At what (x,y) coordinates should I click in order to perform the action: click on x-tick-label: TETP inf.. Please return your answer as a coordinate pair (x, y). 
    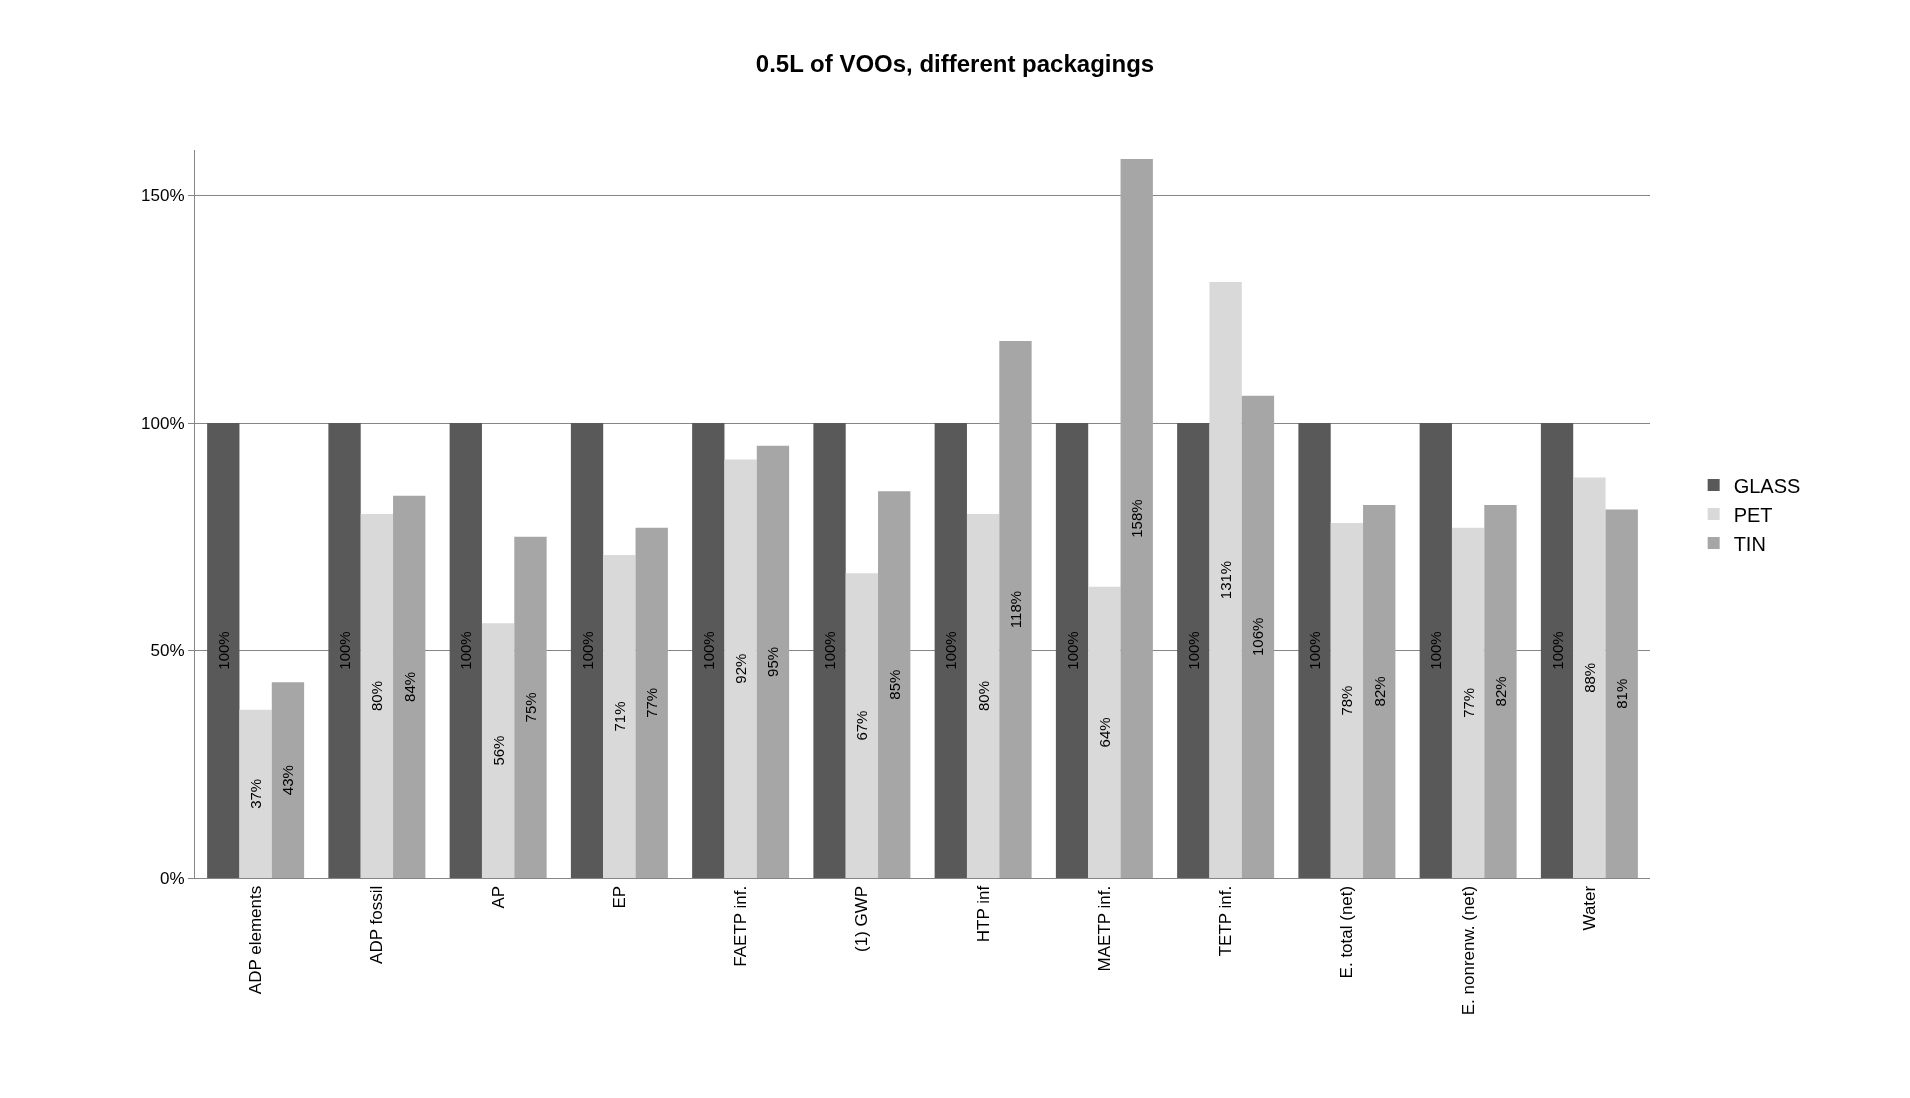
    Looking at the image, I should click on (1226, 921).